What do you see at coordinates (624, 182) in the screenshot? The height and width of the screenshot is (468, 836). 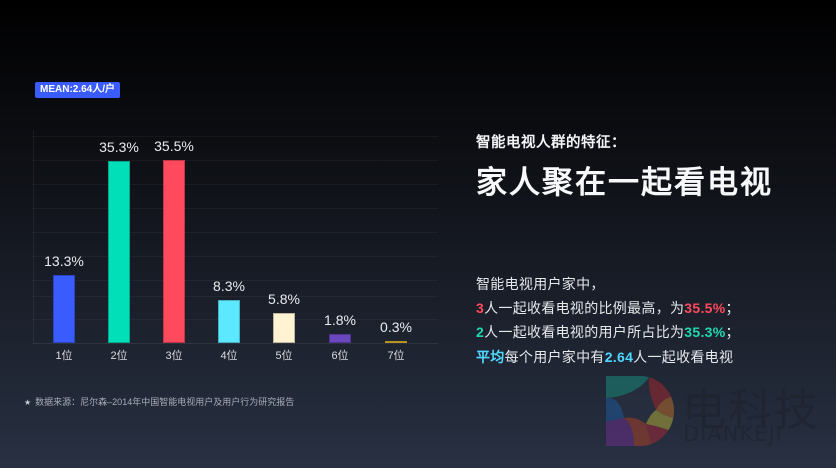 I see `chart-headline: 家人聚在一起看电视` at bounding box center [624, 182].